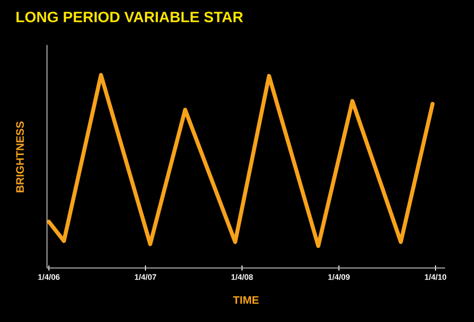 The height and width of the screenshot is (322, 474). I want to click on x-axis-title: TIME, so click(246, 300).